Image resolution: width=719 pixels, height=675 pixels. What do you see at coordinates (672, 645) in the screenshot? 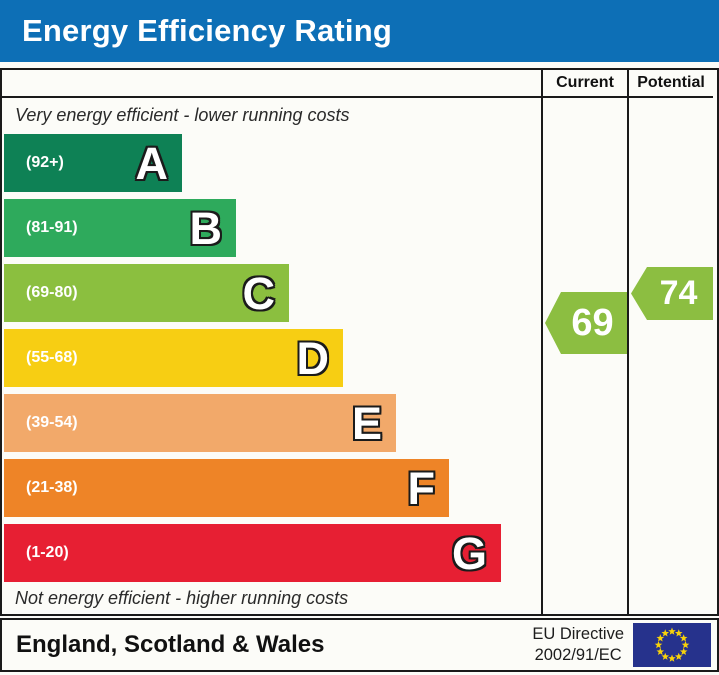
I see `eu-flag-icon` at bounding box center [672, 645].